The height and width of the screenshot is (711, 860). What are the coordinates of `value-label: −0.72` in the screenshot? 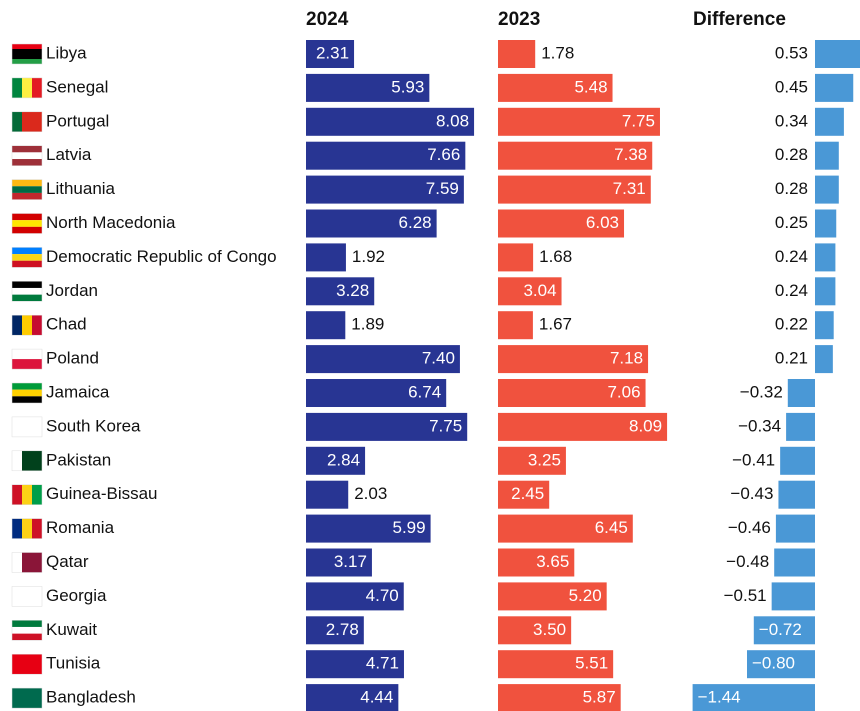 It's located at (780, 629).